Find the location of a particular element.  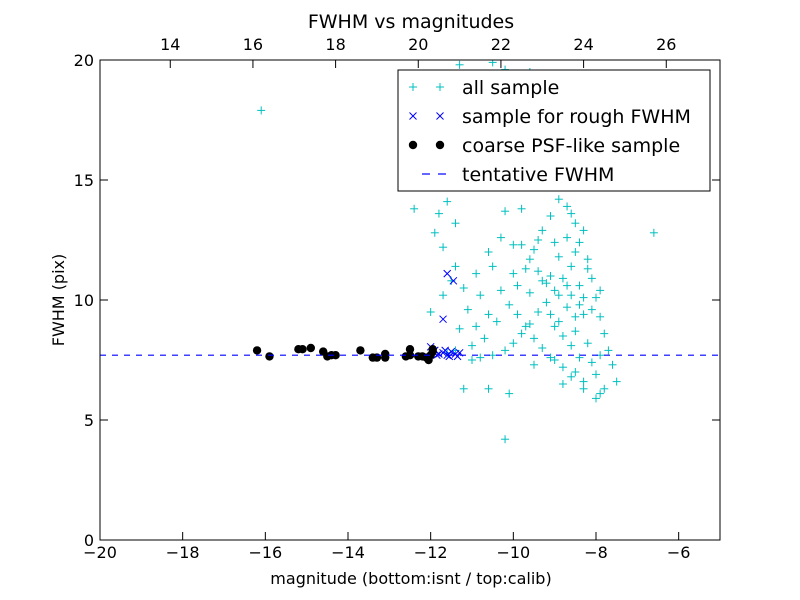

top-x-tick-label: 14 is located at coordinates (170, 44).